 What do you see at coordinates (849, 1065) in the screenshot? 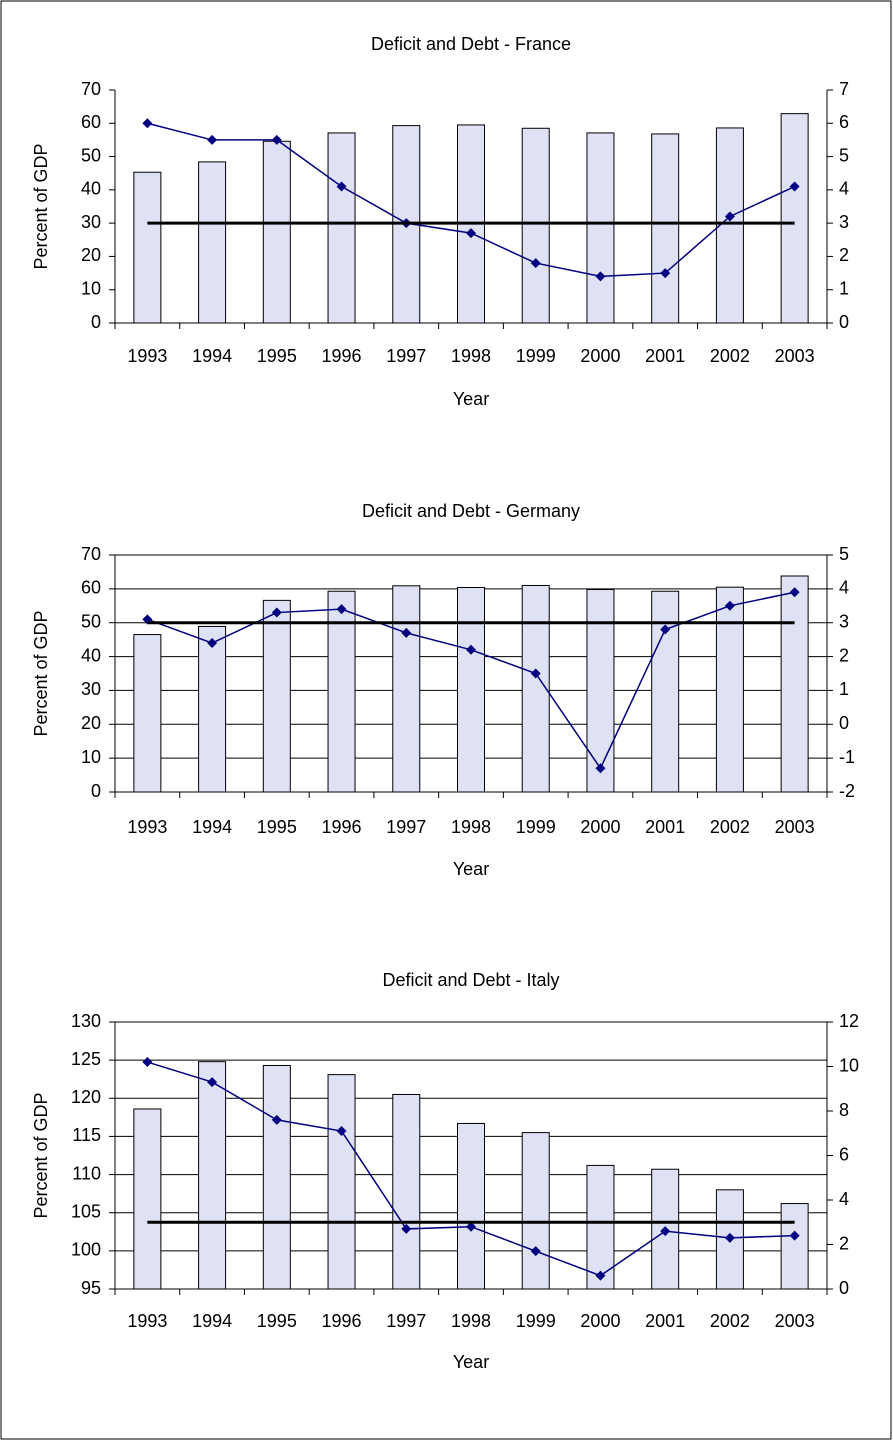
I see `y2-tick-label: 10` at bounding box center [849, 1065].